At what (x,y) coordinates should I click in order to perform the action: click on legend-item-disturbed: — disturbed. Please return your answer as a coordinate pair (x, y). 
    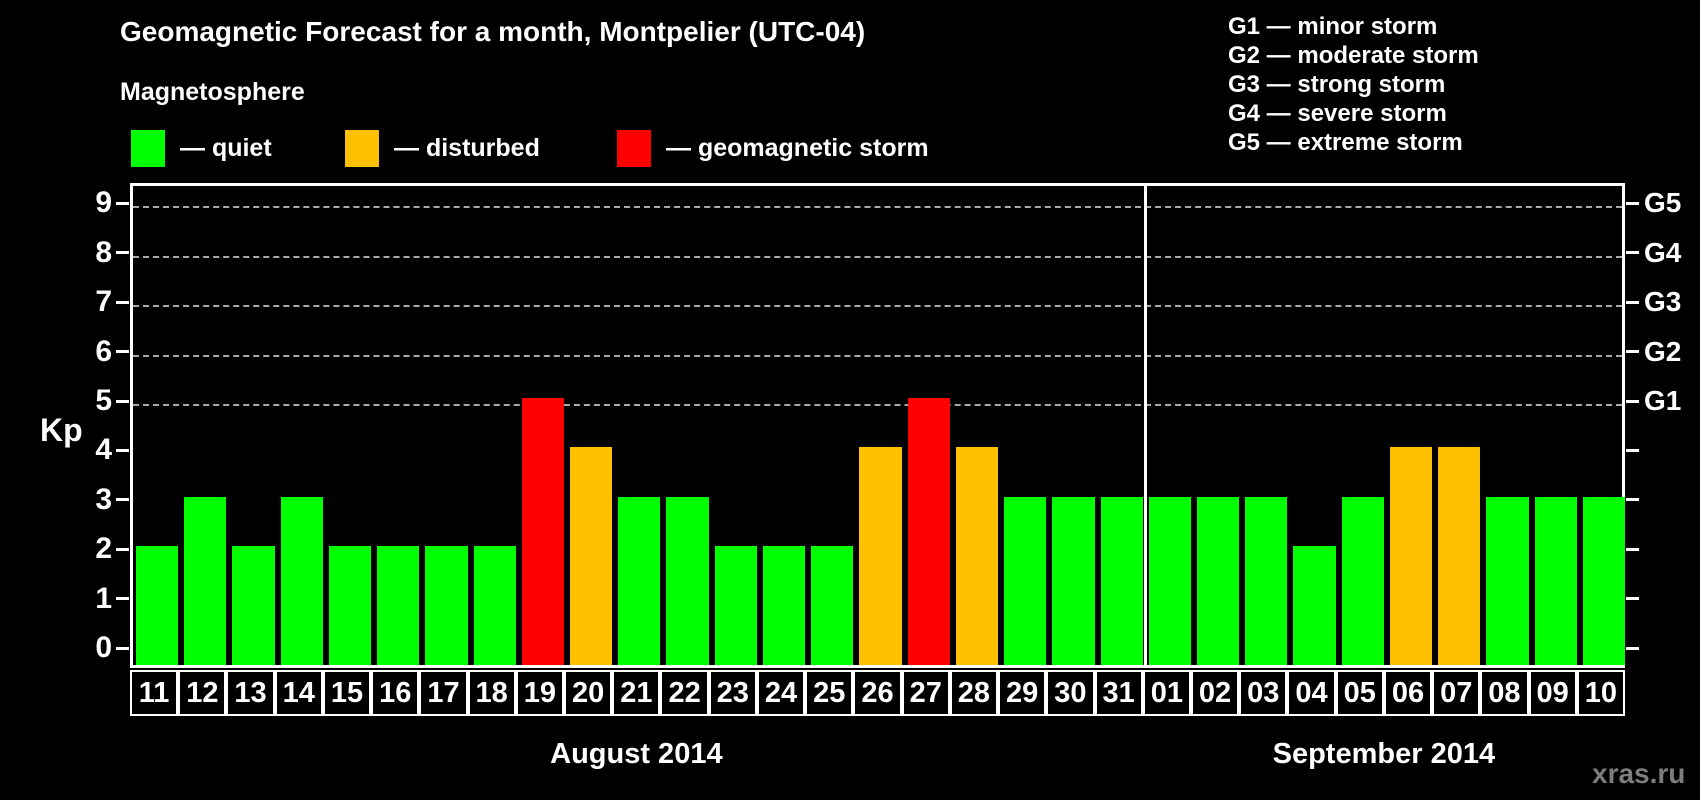
    Looking at the image, I should click on (442, 148).